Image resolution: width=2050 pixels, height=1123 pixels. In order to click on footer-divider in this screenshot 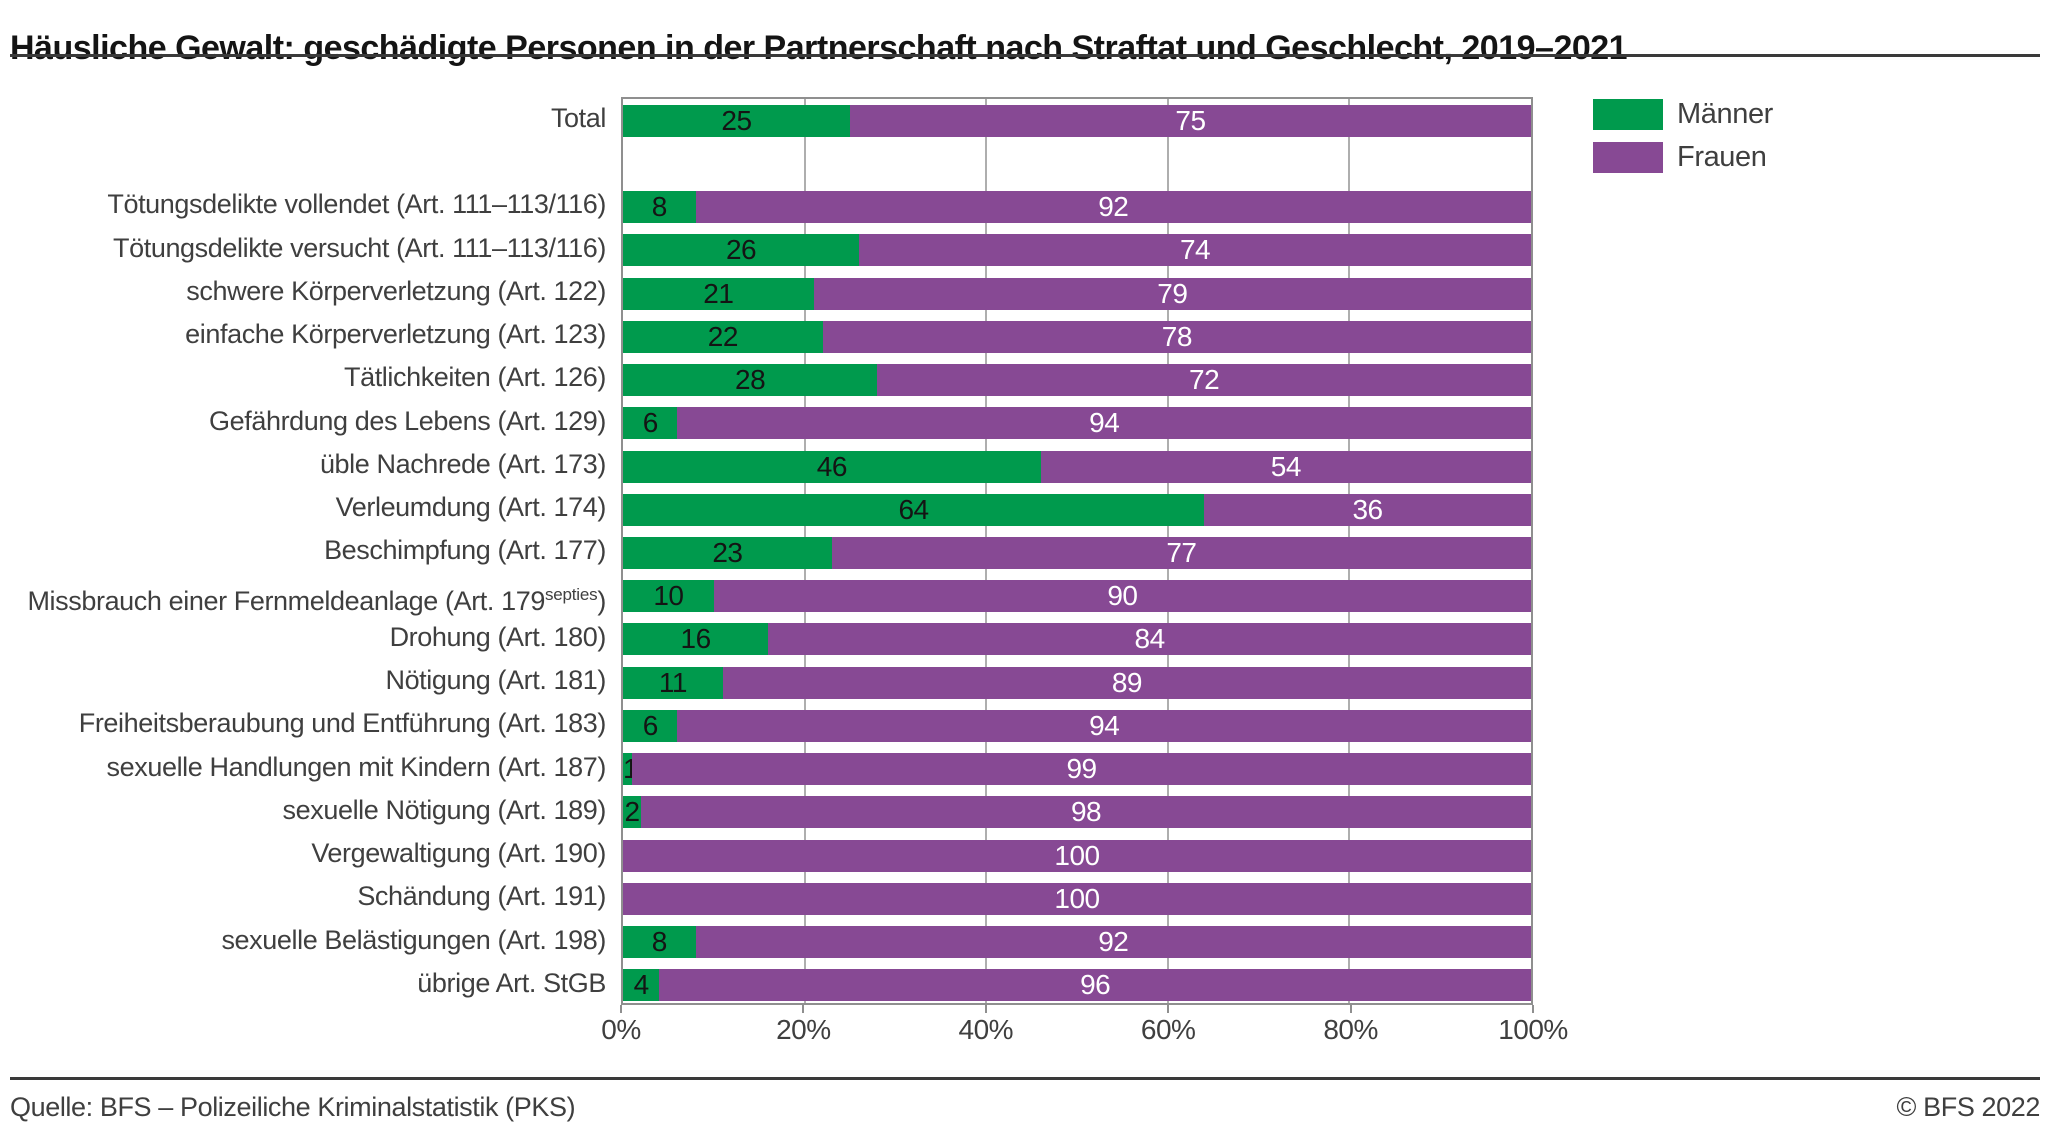, I will do `click(1025, 1078)`.